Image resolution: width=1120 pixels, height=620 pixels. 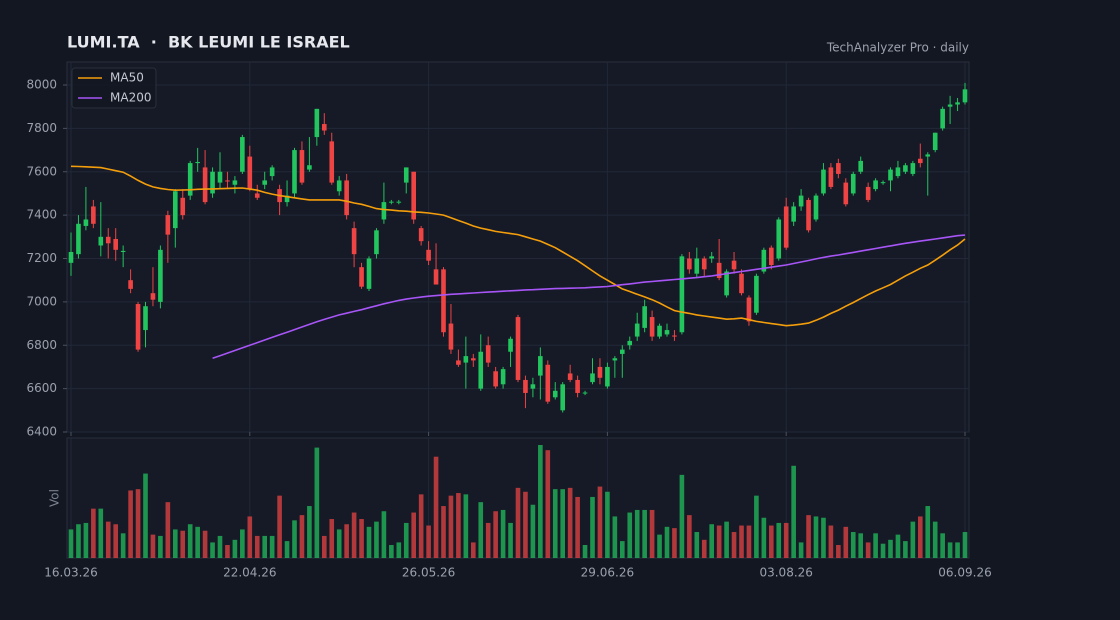 What do you see at coordinates (55, 498) in the screenshot?
I see `volume-label: Vol` at bounding box center [55, 498].